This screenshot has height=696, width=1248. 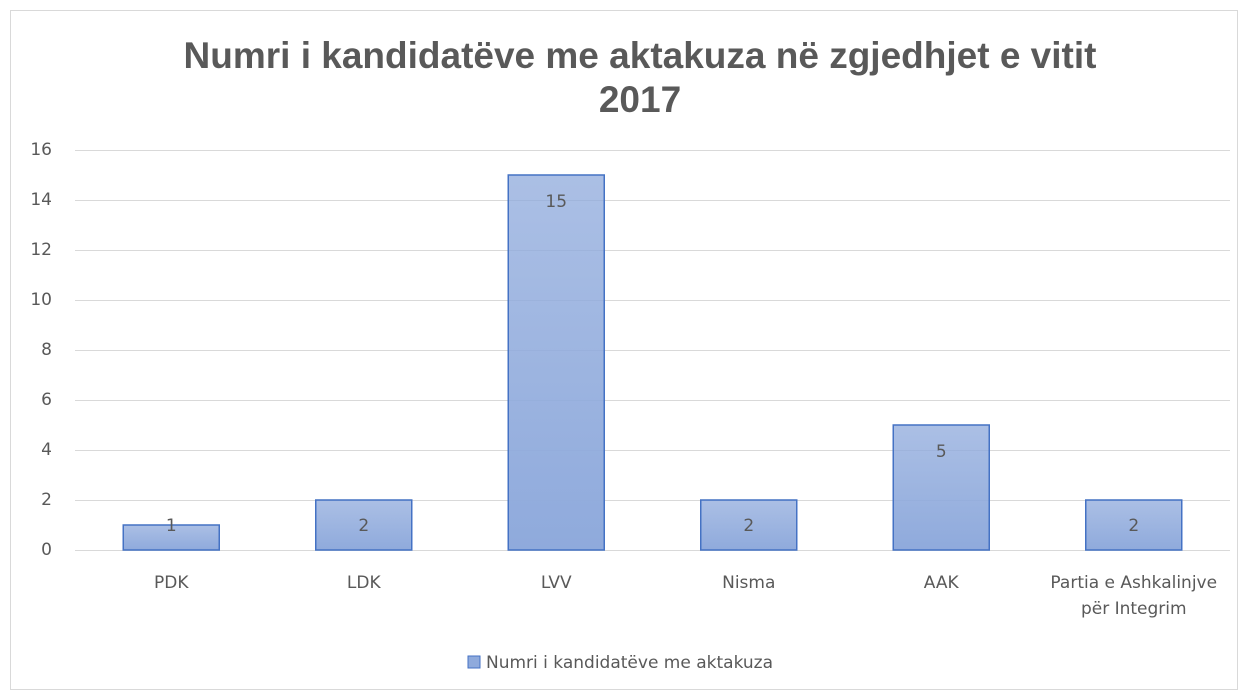 What do you see at coordinates (41, 200) in the screenshot?
I see `y-tick-label: 14` at bounding box center [41, 200].